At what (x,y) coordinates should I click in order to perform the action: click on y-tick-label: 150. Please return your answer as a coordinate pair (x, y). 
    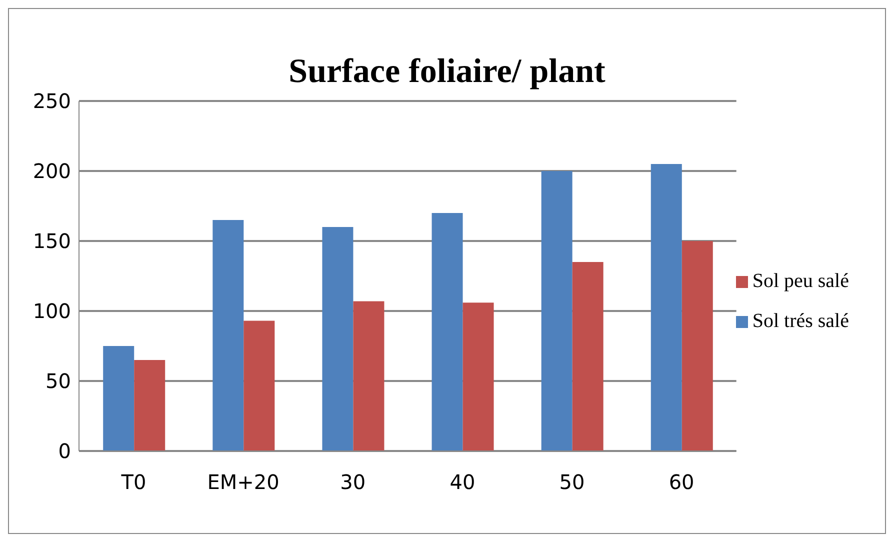
    Looking at the image, I should click on (51, 241).